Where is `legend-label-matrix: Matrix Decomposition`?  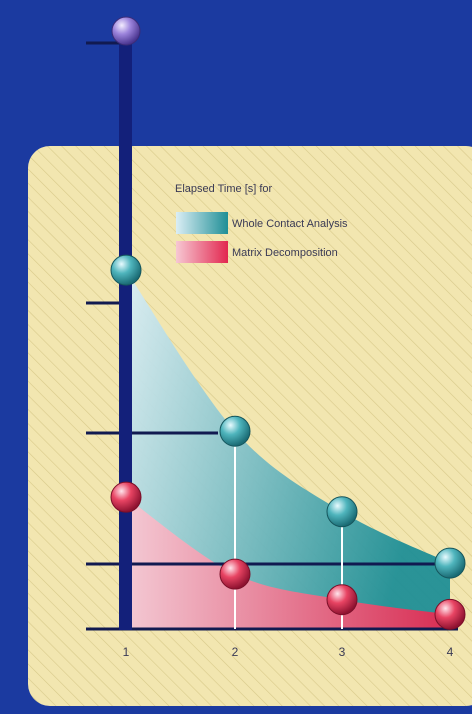 legend-label-matrix: Matrix Decomposition is located at coordinates (285, 253).